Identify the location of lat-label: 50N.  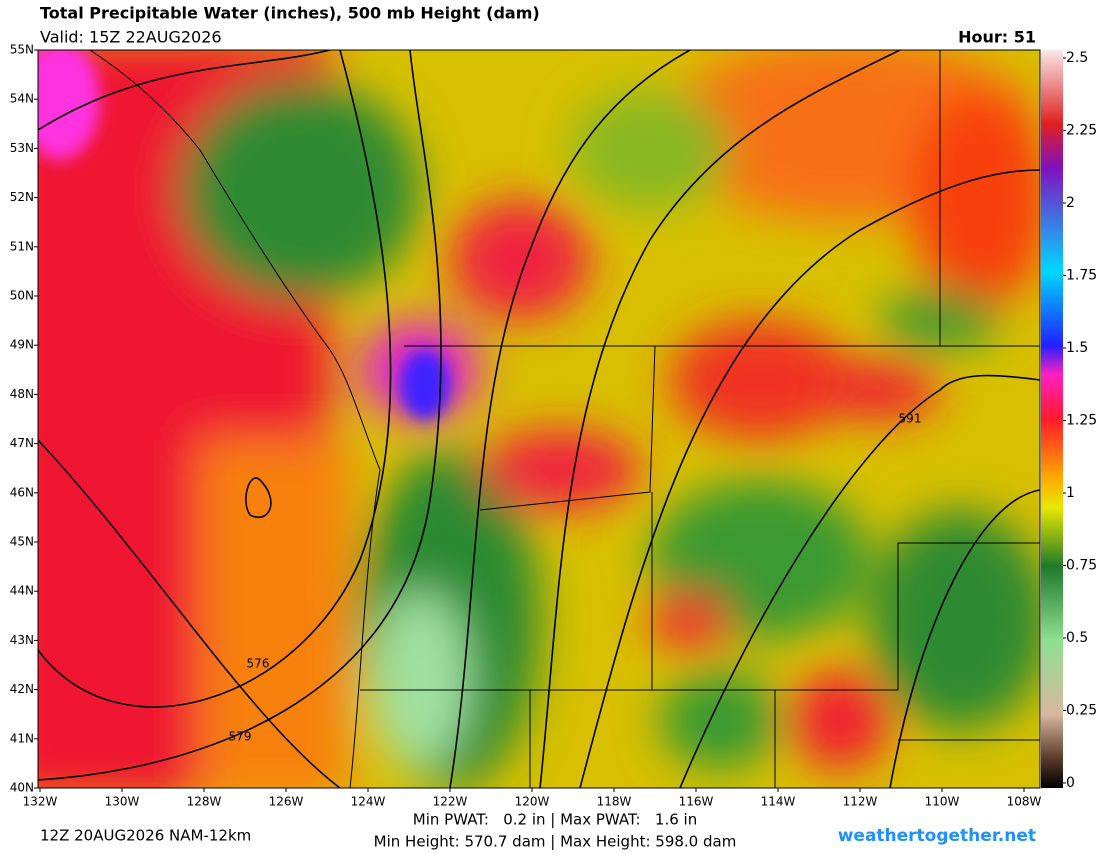
(22, 296).